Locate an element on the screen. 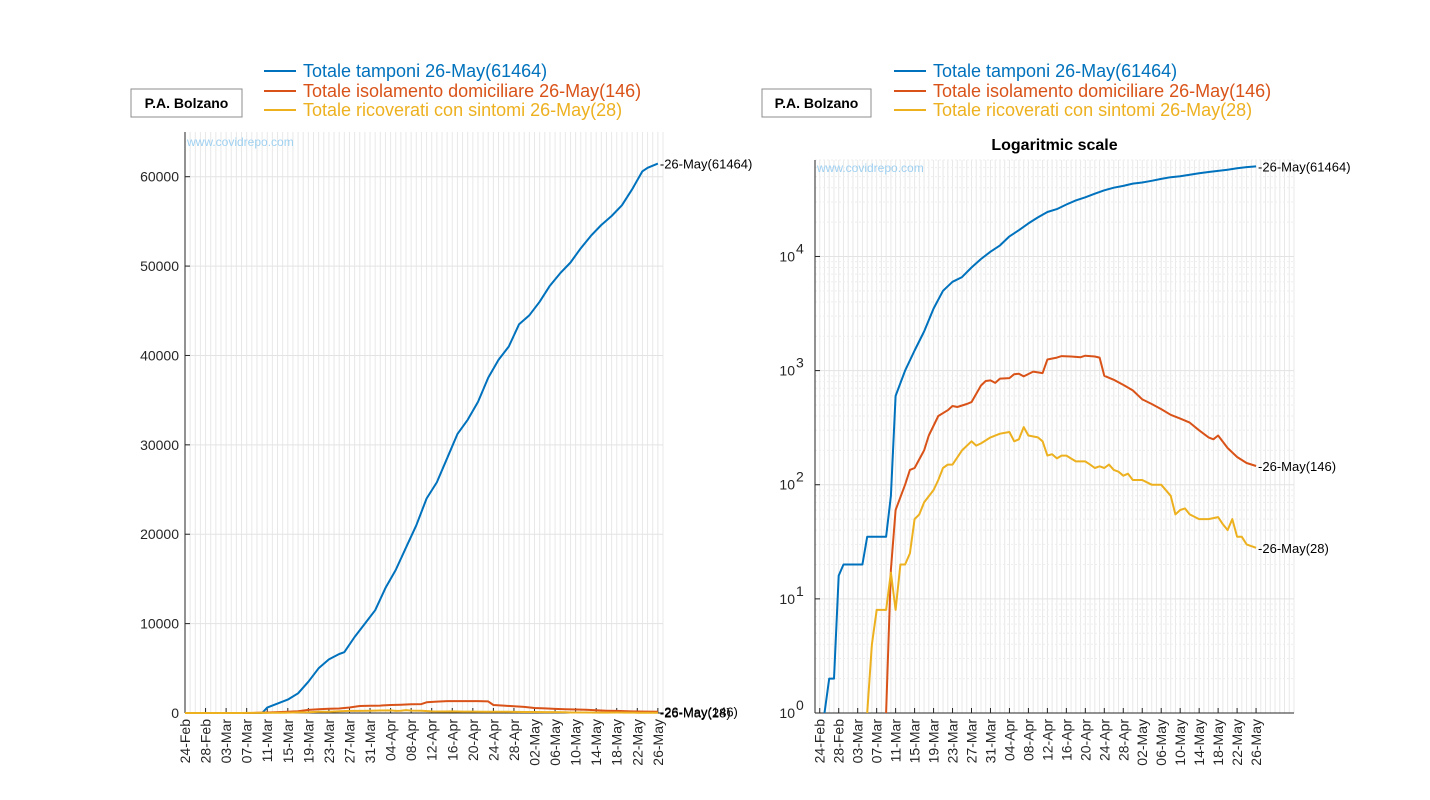  y-tick-label: 30000 is located at coordinates (159, 445).